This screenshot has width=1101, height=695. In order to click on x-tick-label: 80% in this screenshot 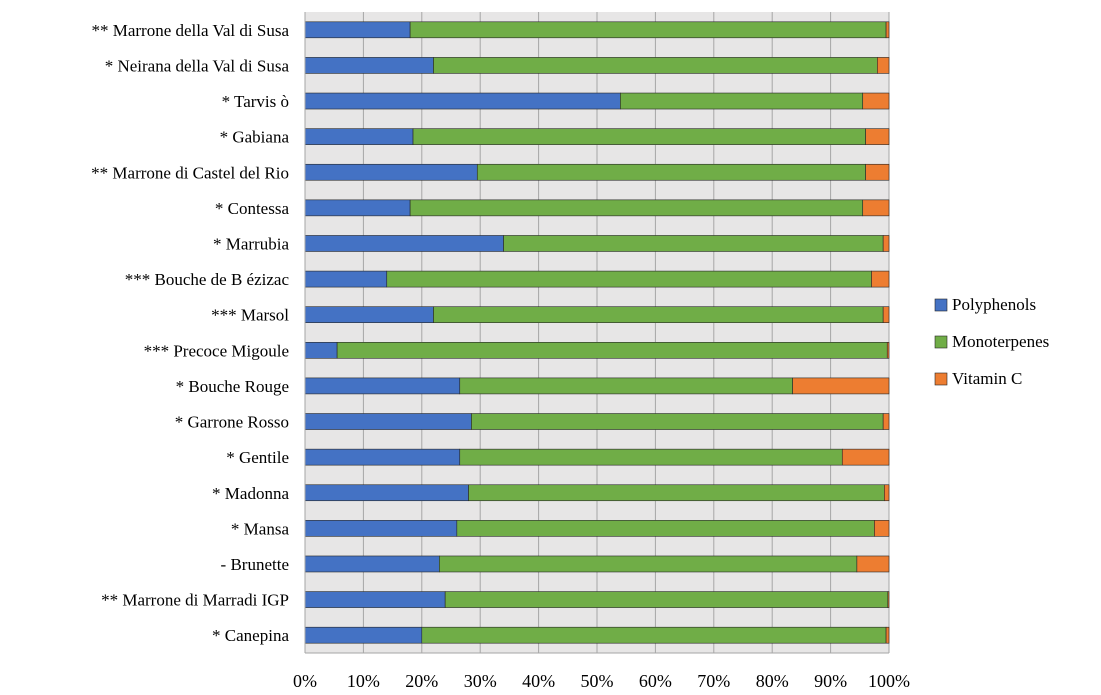, I will do `click(772, 681)`.